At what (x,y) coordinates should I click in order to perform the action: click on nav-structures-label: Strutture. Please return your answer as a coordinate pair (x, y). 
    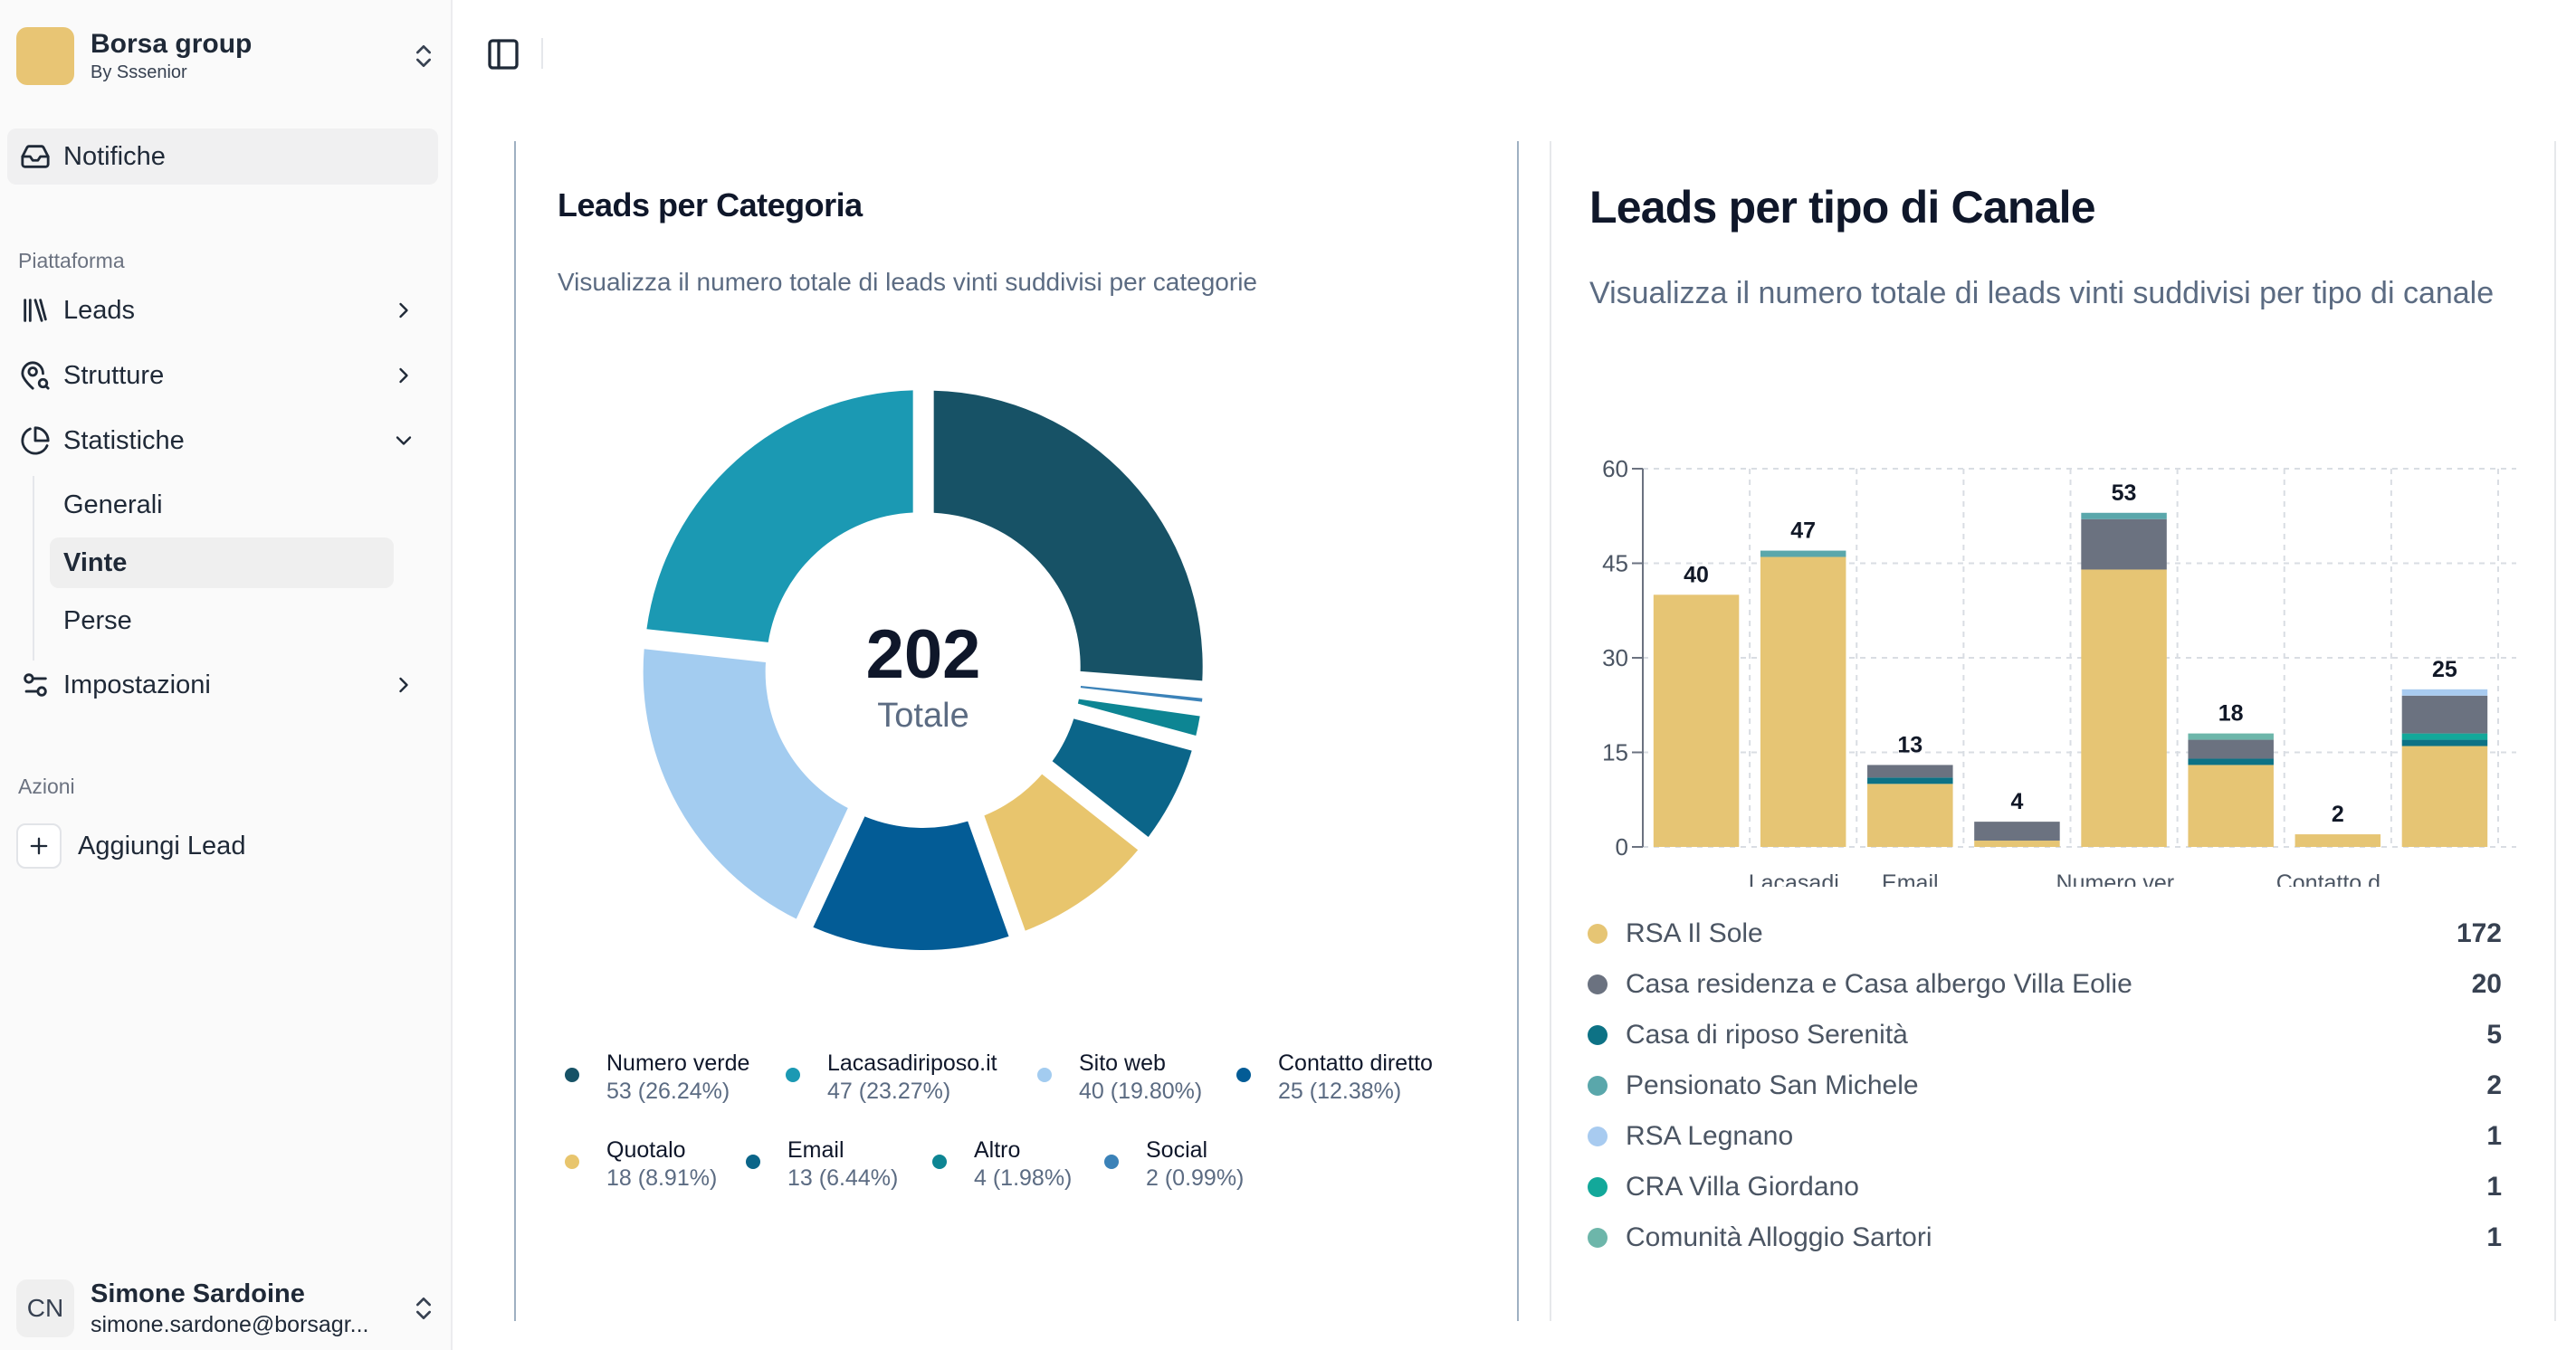
    Looking at the image, I should click on (114, 375).